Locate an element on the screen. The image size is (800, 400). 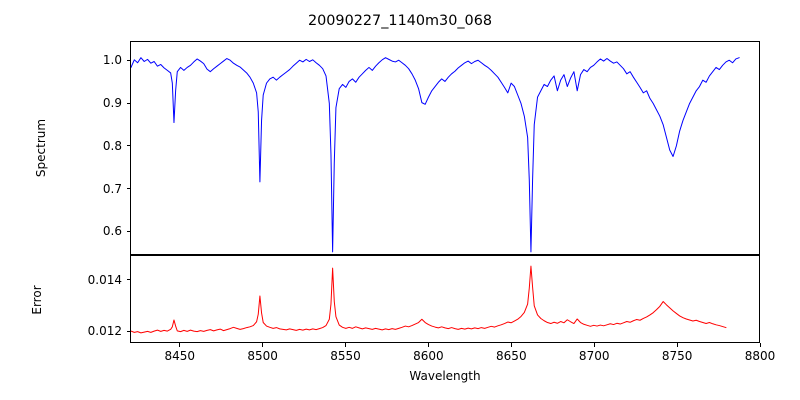
spectrum-y-tick-label: 0.8 is located at coordinates (112, 145).